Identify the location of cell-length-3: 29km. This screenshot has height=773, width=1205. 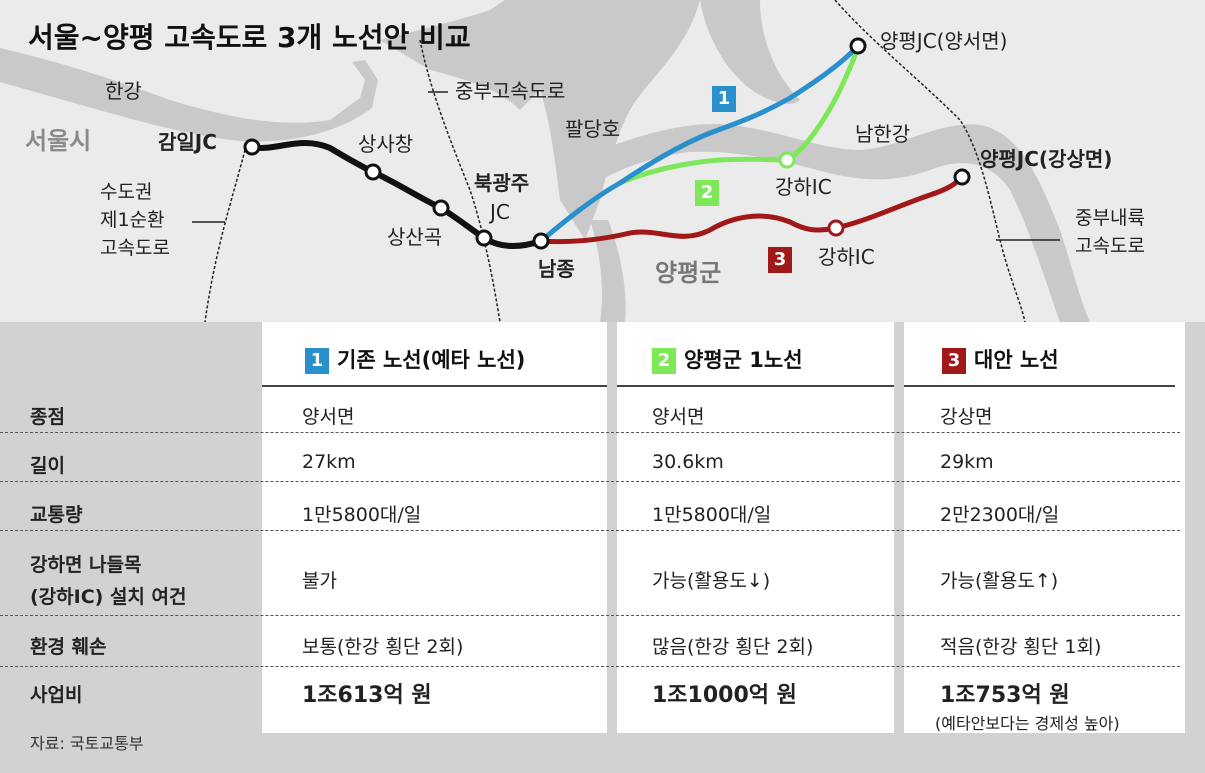
(967, 462).